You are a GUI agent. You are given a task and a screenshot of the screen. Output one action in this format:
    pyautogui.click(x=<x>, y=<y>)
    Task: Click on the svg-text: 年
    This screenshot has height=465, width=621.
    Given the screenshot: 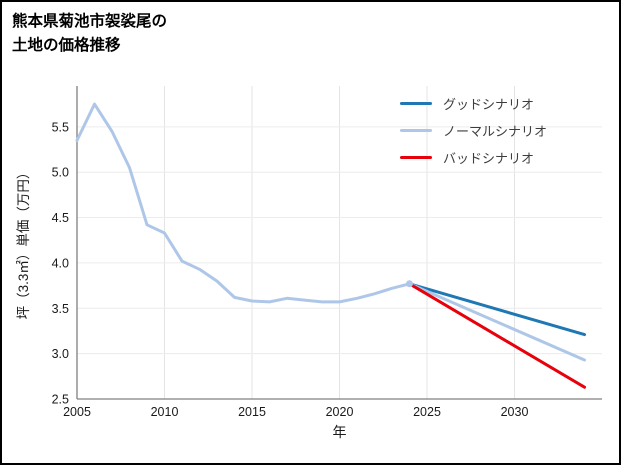 What is the action you would take?
    pyautogui.click(x=340, y=432)
    